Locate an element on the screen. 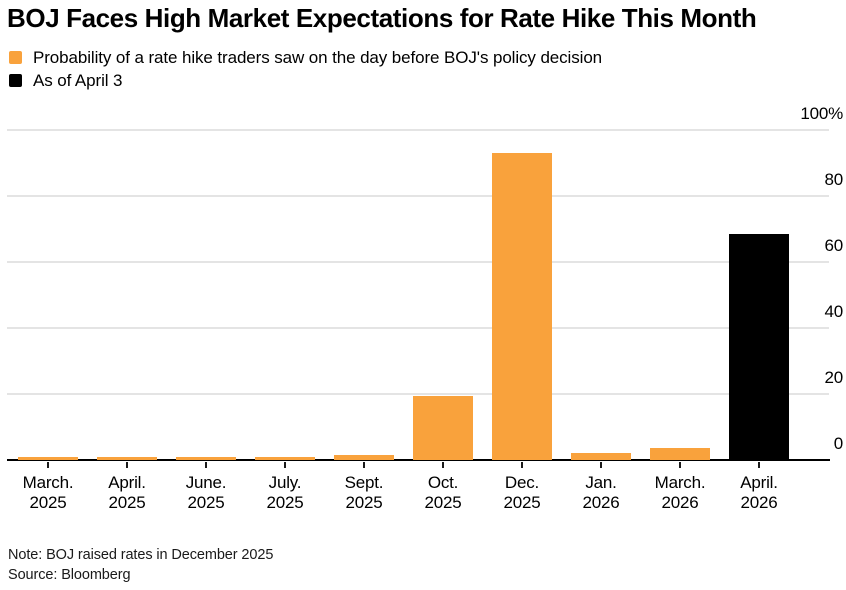 The height and width of the screenshot is (590, 846). x-axis-label: Dec. 2025 is located at coordinates (522, 493).